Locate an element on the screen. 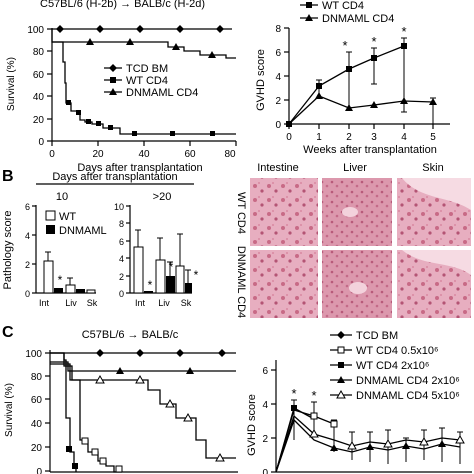 This screenshot has width=474, height=474. hist-row-wt: WT CD4 is located at coordinates (241, 213).